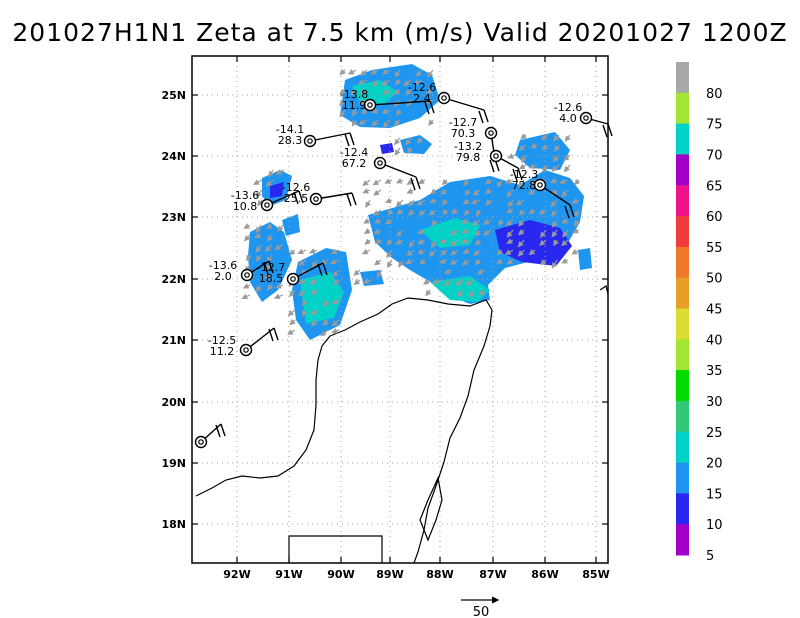 This screenshot has height=618, width=800. What do you see at coordinates (292, 273) in the screenshot?
I see `station-marker: -12.718.5` at bounding box center [292, 273].